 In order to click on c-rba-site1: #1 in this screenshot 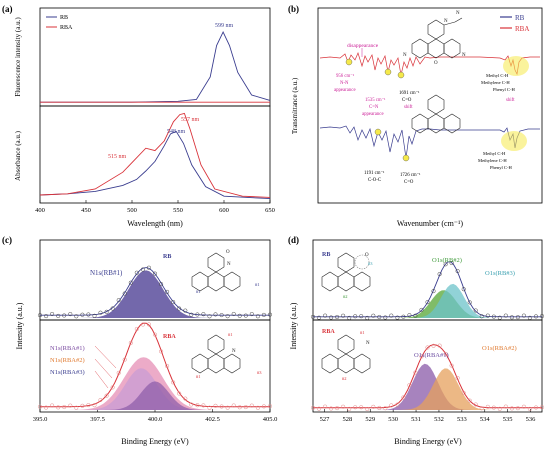, I will do `click(230, 334)`.